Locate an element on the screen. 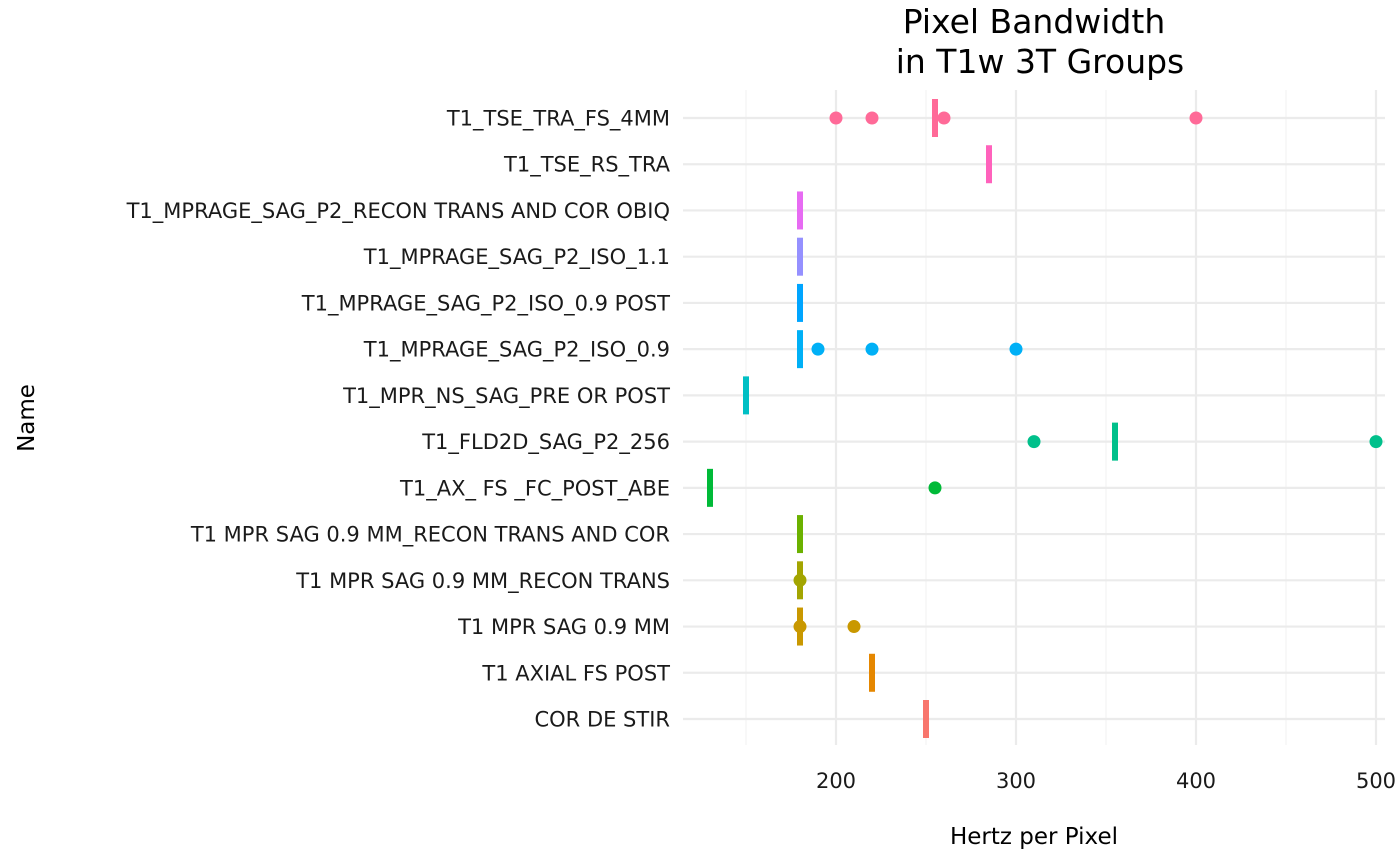 The image size is (1400, 865). category-label: T1_FLD2D_SAG_P2_256 is located at coordinates (545, 442).